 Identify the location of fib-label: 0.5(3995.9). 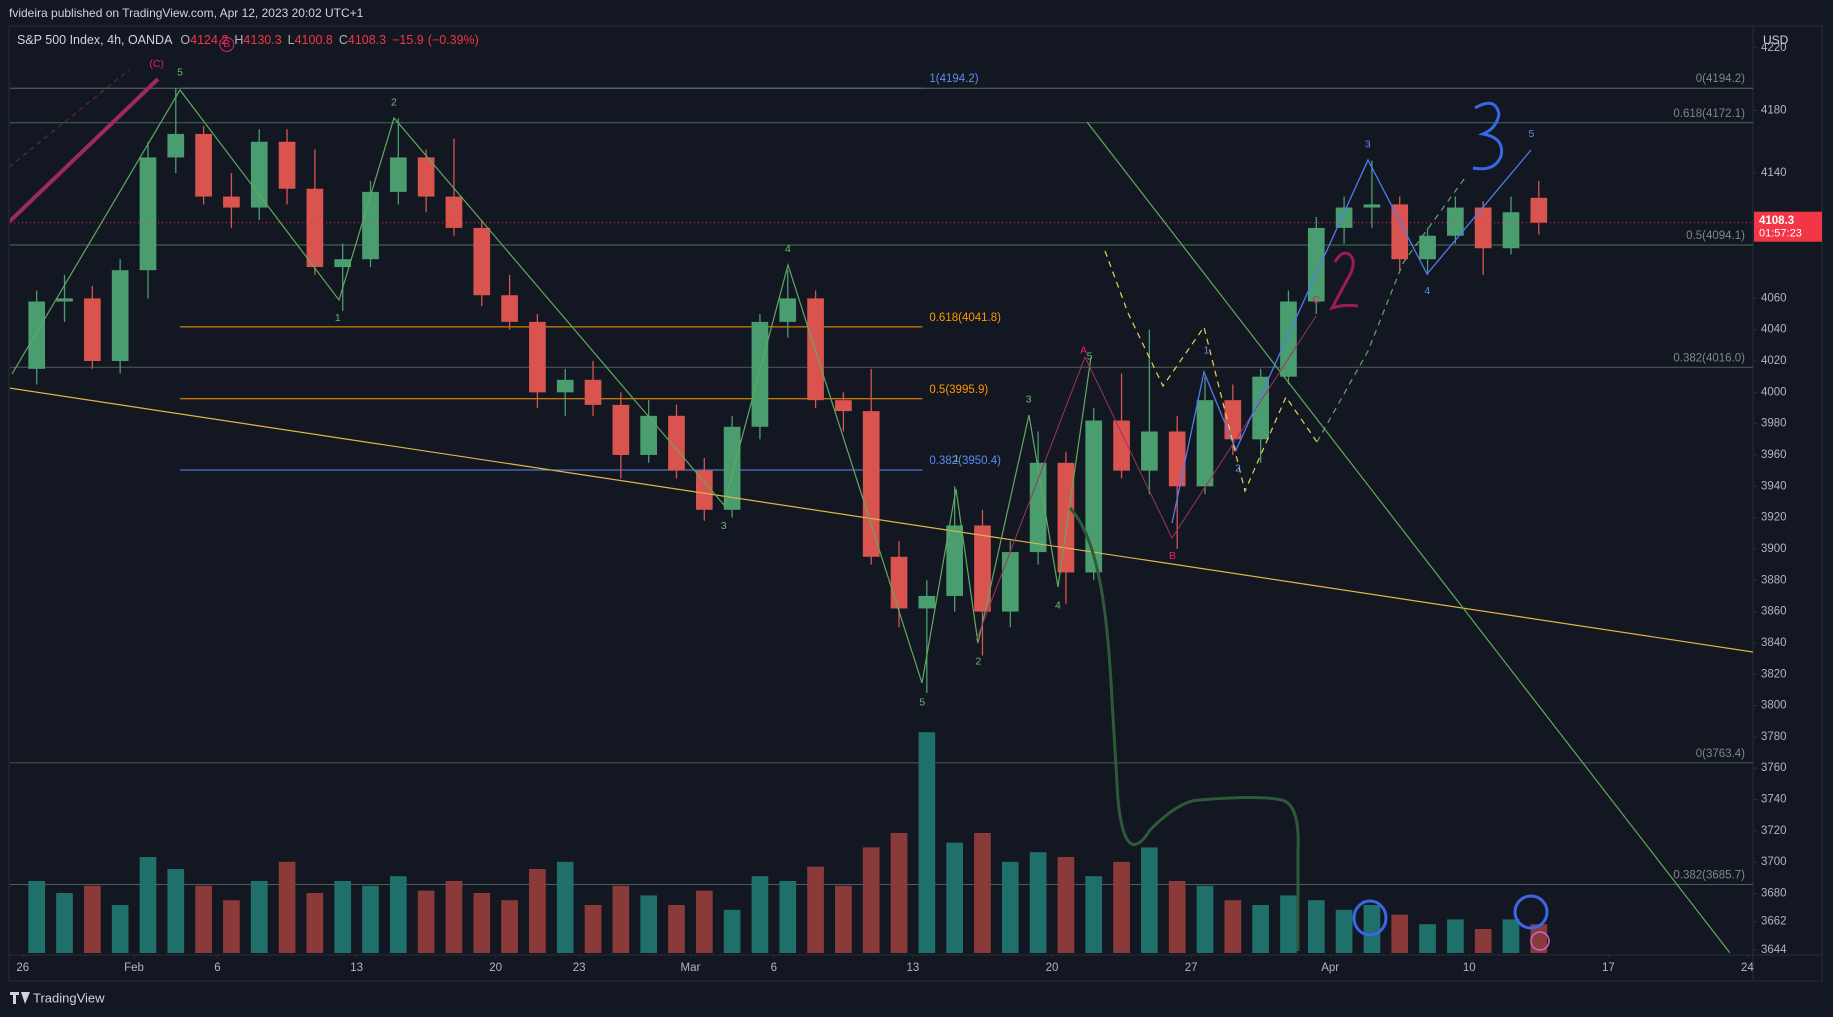
(958, 390).